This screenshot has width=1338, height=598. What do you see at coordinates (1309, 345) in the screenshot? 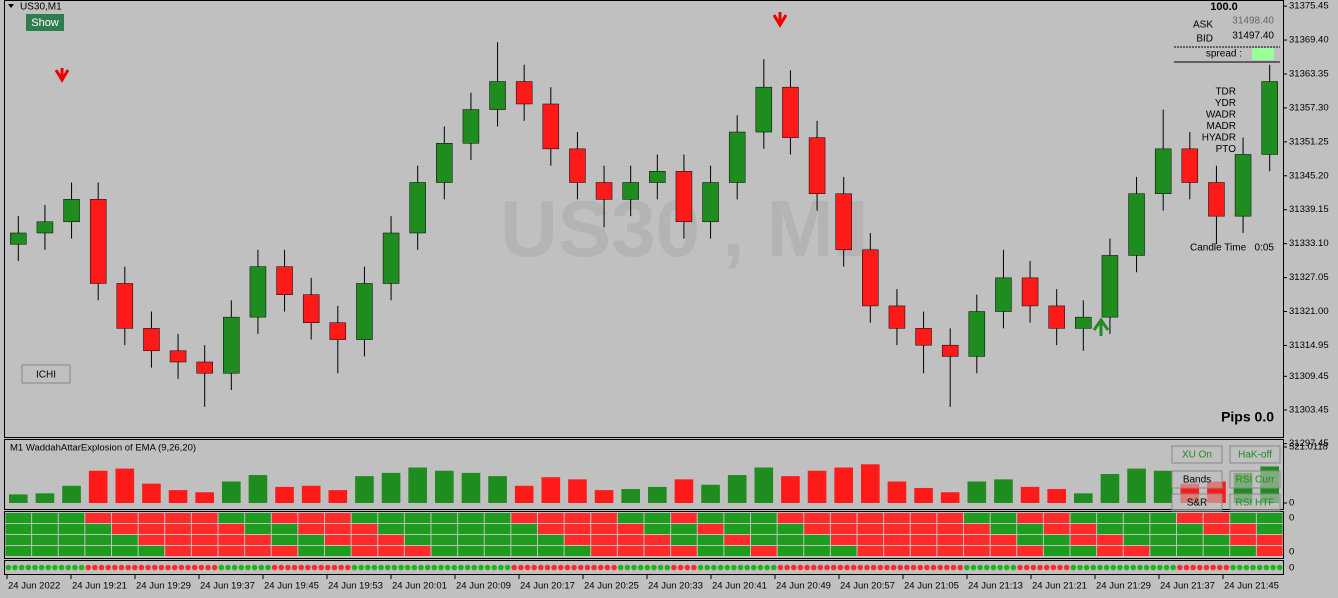
I see `y-tick-label: 31314.95` at bounding box center [1309, 345].